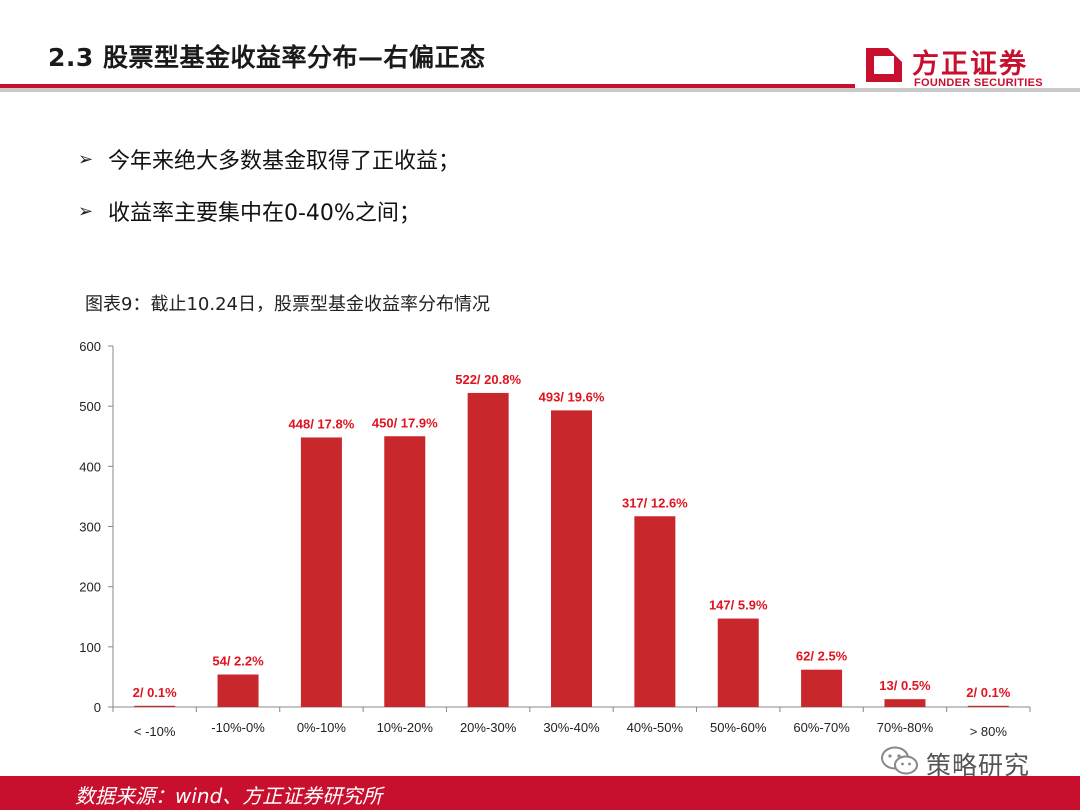  I want to click on y-tick-label: 200, so click(90, 587).